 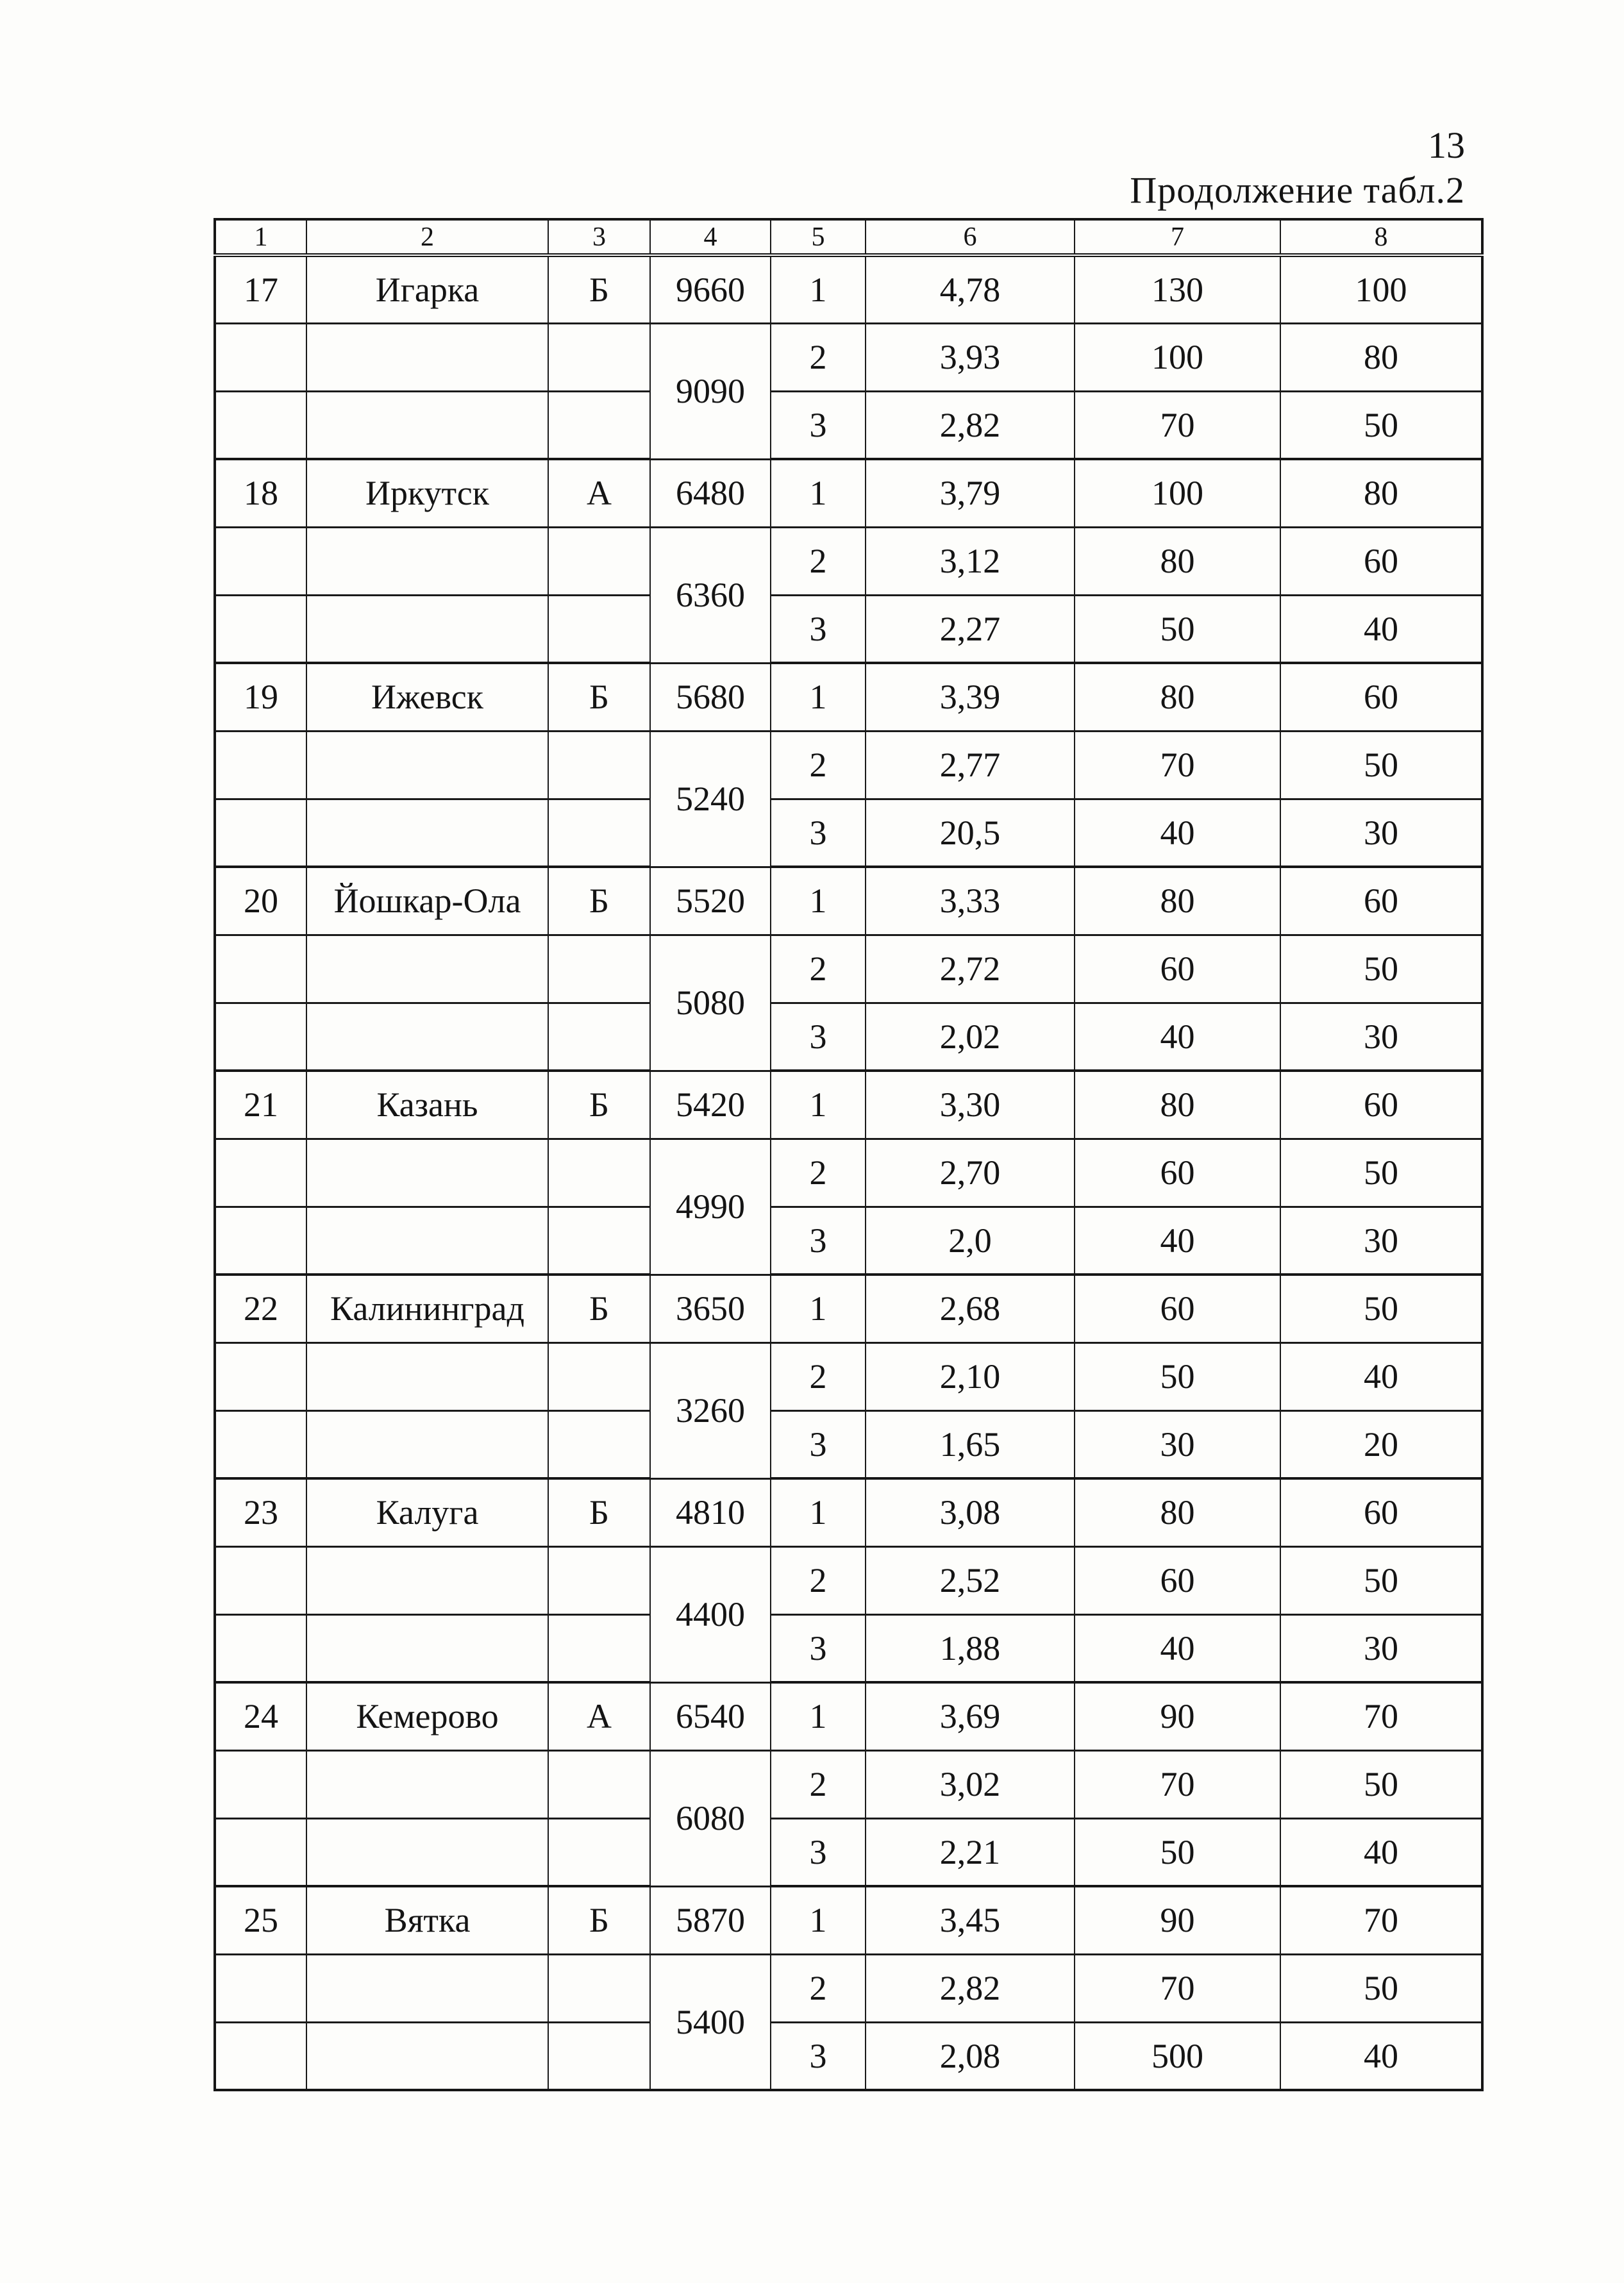 I want to click on row-num-cell: 25, so click(x=260, y=1920).